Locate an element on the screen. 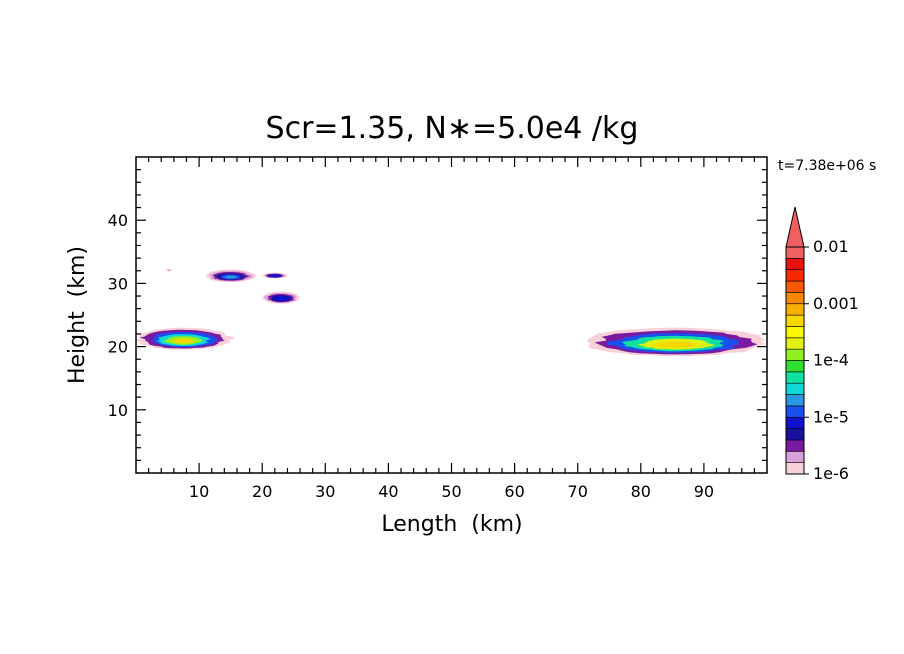 Image resolution: width=904 pixels, height=654 pixels. x-tick-label: 40 is located at coordinates (388, 491).